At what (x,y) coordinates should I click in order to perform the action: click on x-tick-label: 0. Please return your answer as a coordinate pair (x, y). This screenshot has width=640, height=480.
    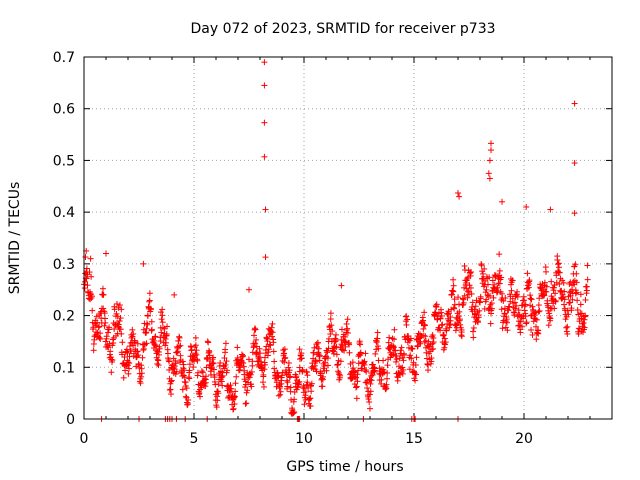
    Looking at the image, I should click on (84, 439).